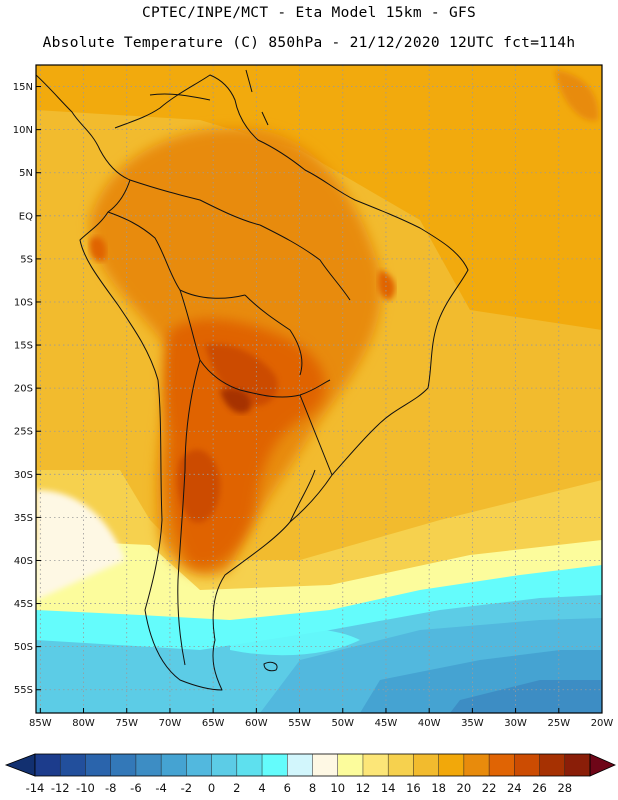 The image size is (618, 800). I want to click on lon-label: 35W, so click(472, 723).